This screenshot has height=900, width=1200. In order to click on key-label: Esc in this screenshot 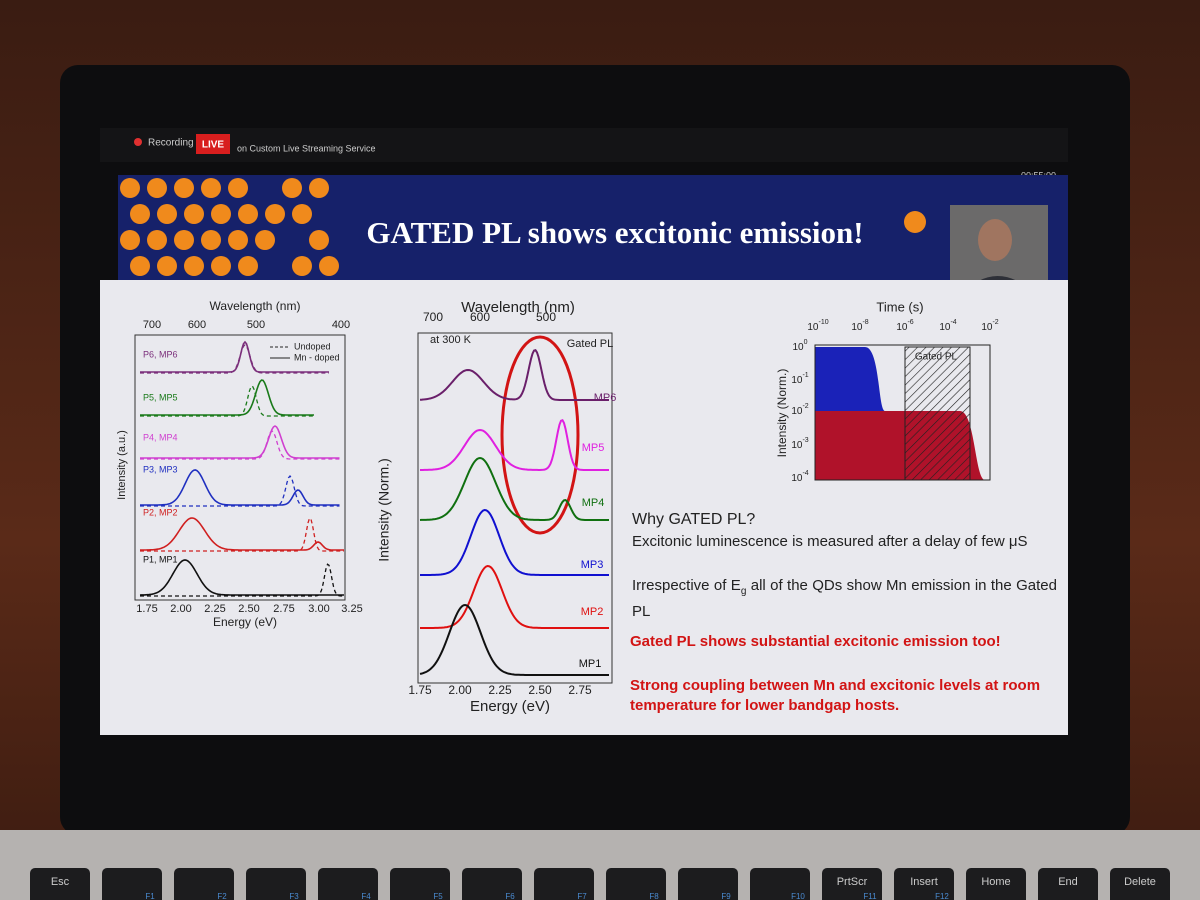, I will do `click(60, 882)`.